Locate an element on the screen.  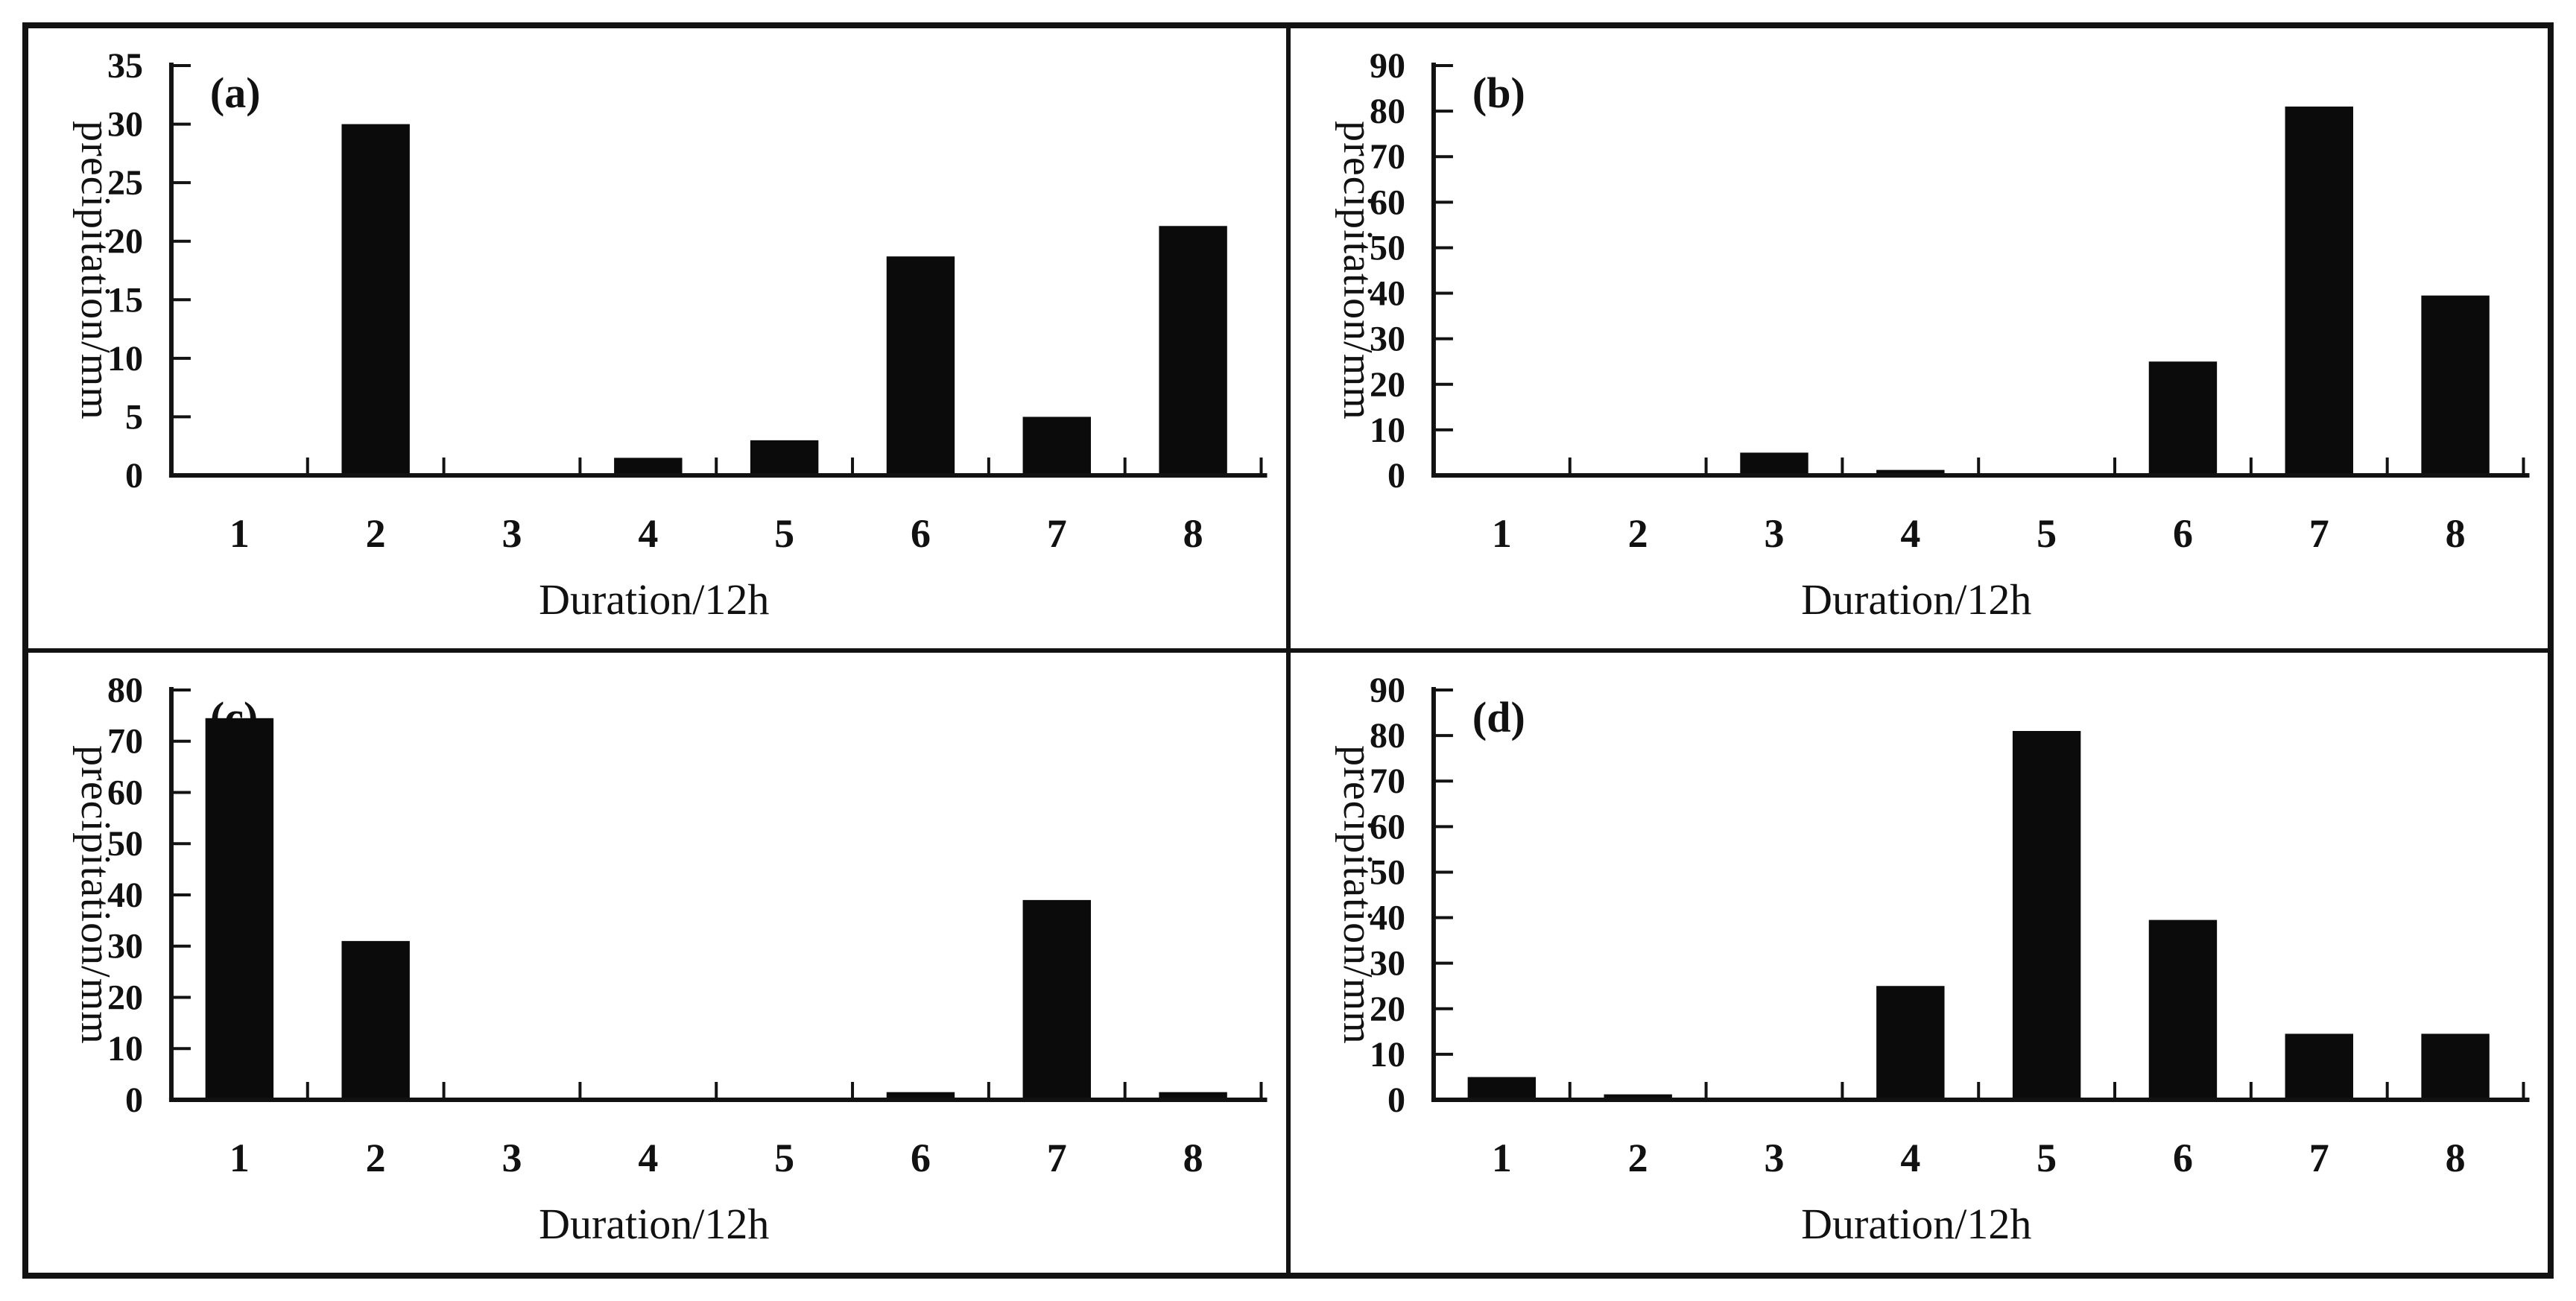
panel-d-letter: (d) is located at coordinates (1499, 717).